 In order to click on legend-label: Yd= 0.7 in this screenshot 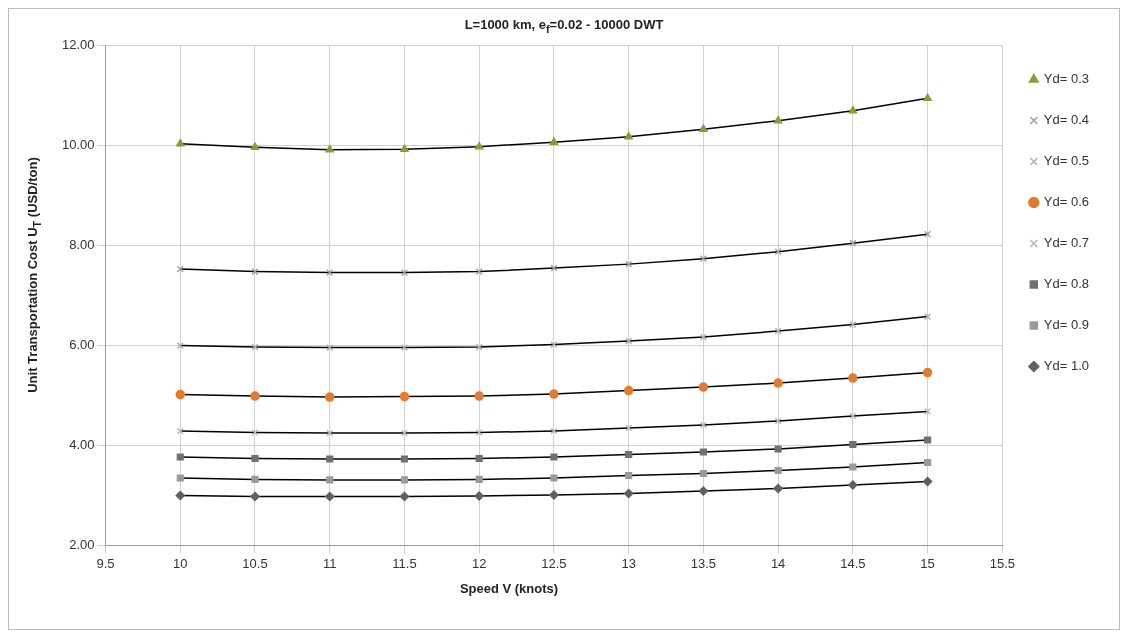, I will do `click(1066, 242)`.